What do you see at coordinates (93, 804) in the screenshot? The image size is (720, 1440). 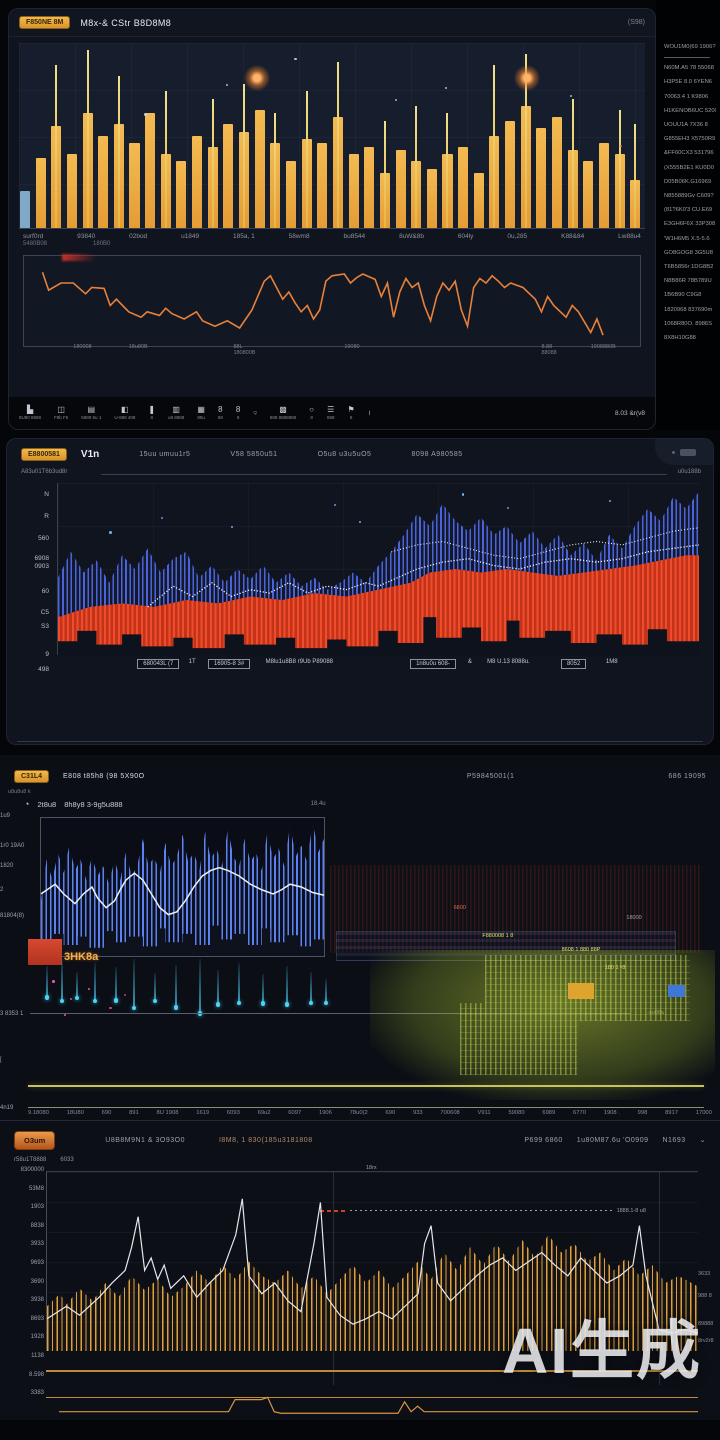 I see `panel3-sub-2: 8h8y8 3-9g5u888` at bounding box center [93, 804].